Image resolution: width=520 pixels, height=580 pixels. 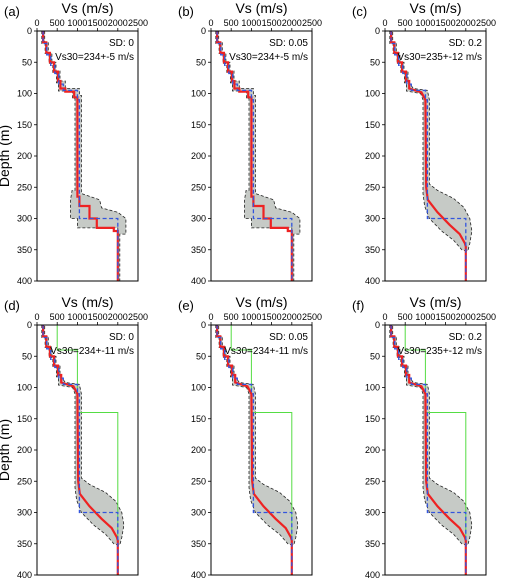 I want to click on mean-inverted-line, so click(x=254, y=450).